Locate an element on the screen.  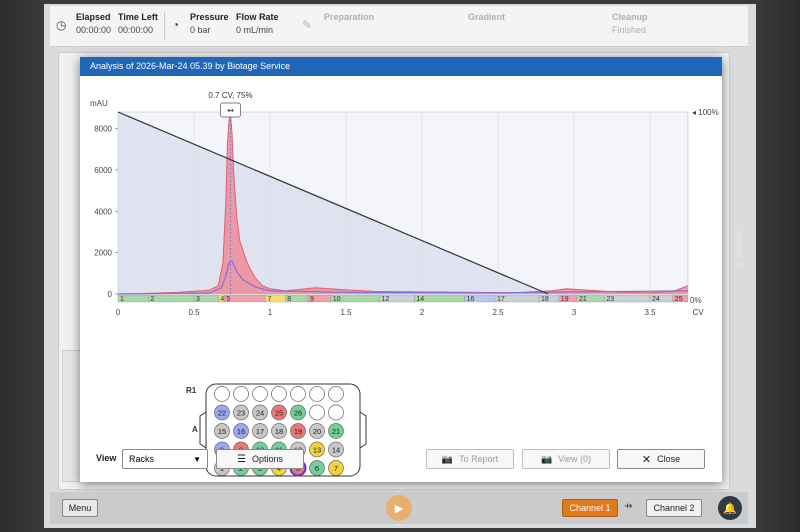
play-icon: ▶ is located at coordinates (399, 508).